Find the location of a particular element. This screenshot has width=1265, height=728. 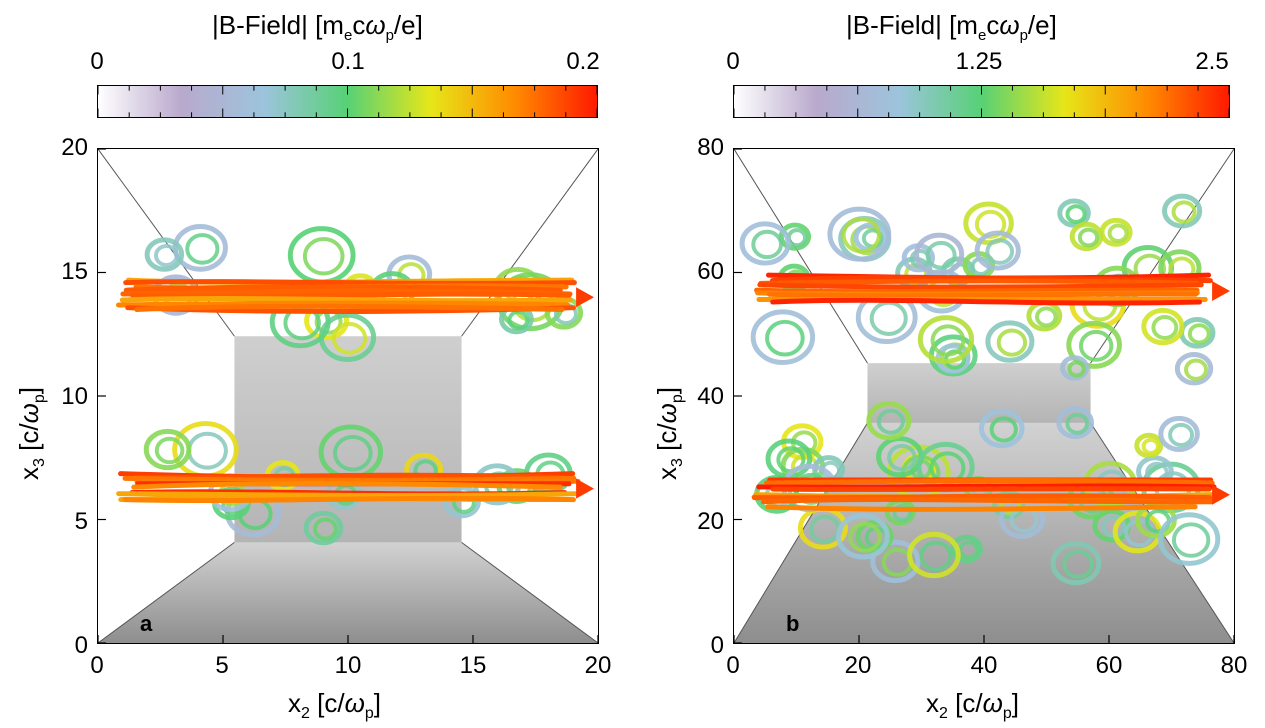

y-tick-label: 20 is located at coordinates (74, 147).